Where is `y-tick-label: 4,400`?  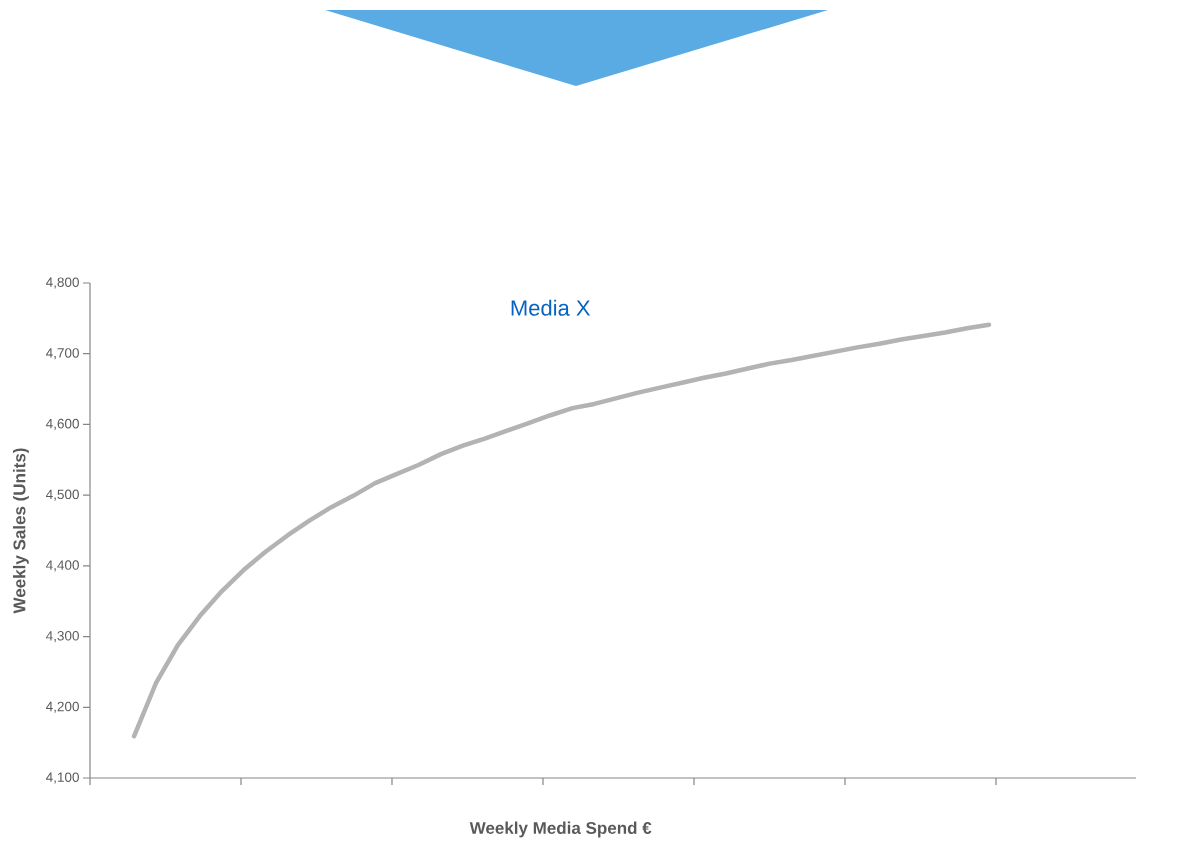
y-tick-label: 4,400 is located at coordinates (62, 566).